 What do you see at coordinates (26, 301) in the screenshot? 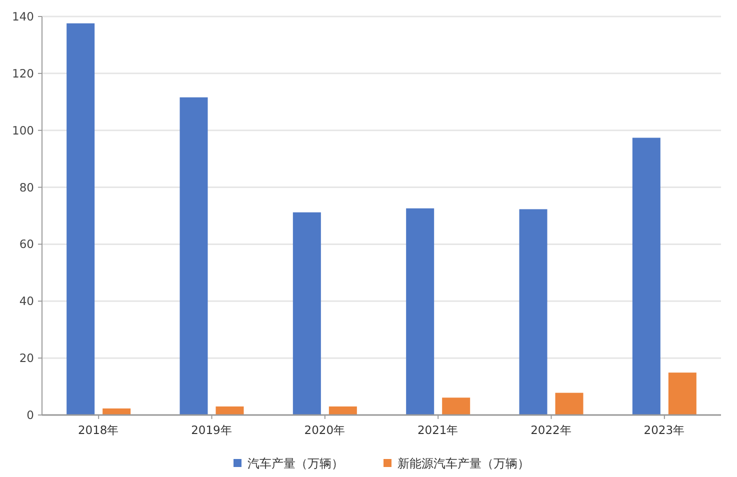
I see `y-tick-label: 40` at bounding box center [26, 301].